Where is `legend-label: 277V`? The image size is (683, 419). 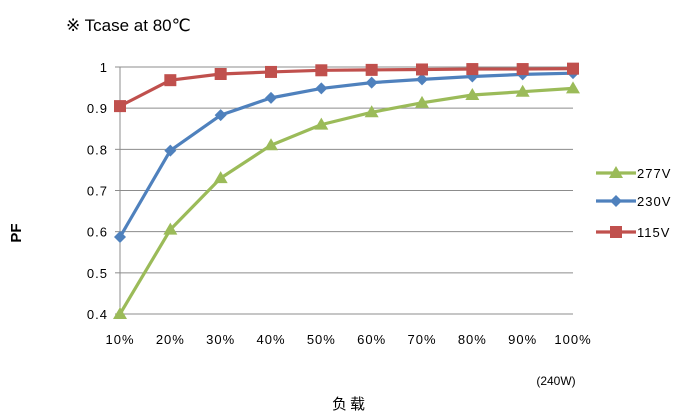 legend-label: 277V is located at coordinates (654, 173).